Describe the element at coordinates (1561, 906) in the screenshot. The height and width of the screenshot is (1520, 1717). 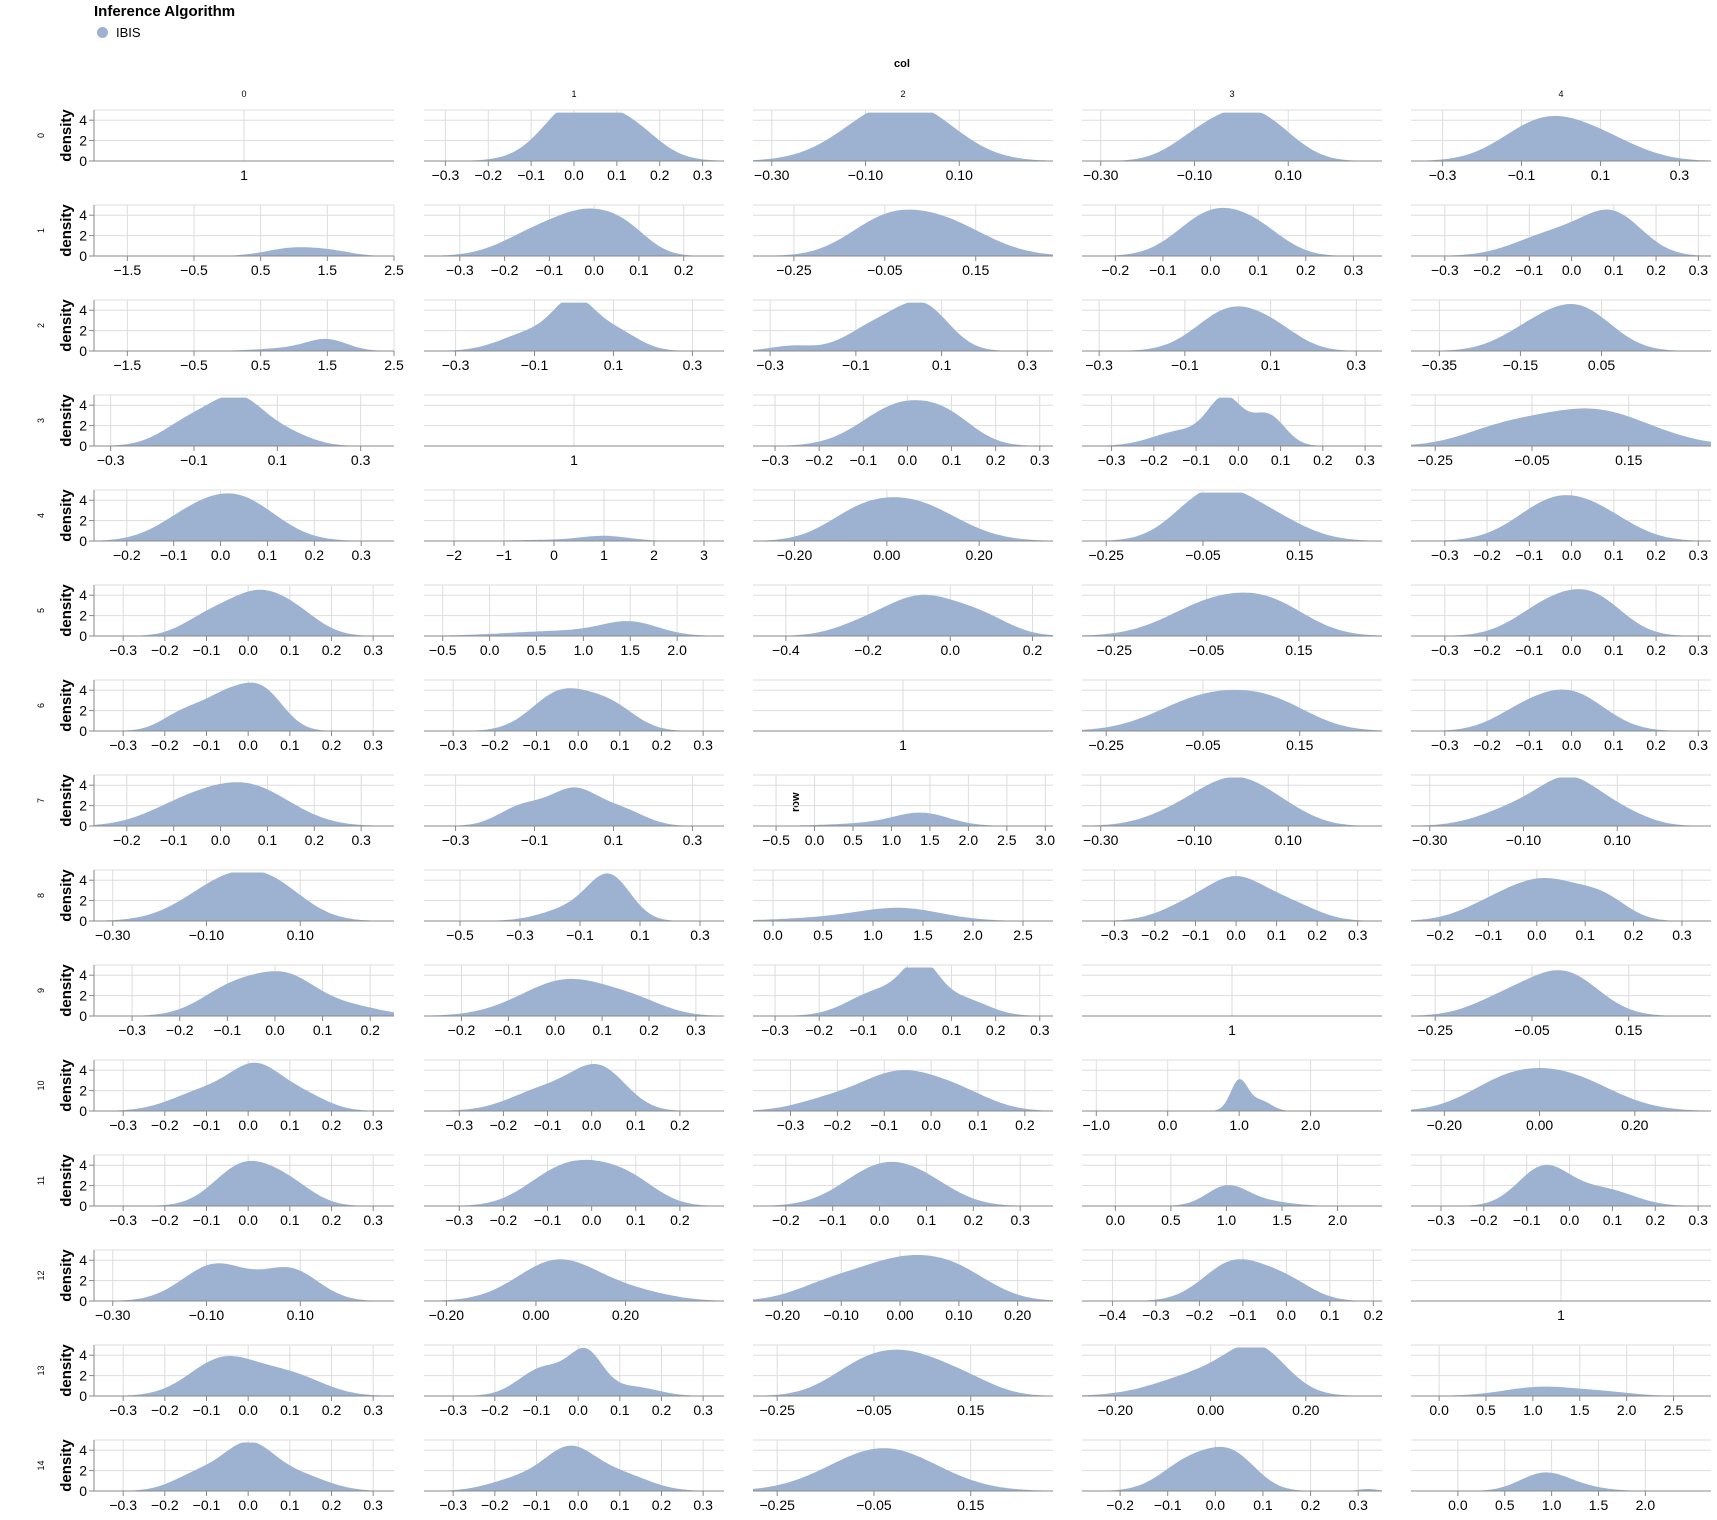
I see `facet-panel-r8-c4: −0.2 −0.1 0.0 0.1 0.2 0.3` at that location.